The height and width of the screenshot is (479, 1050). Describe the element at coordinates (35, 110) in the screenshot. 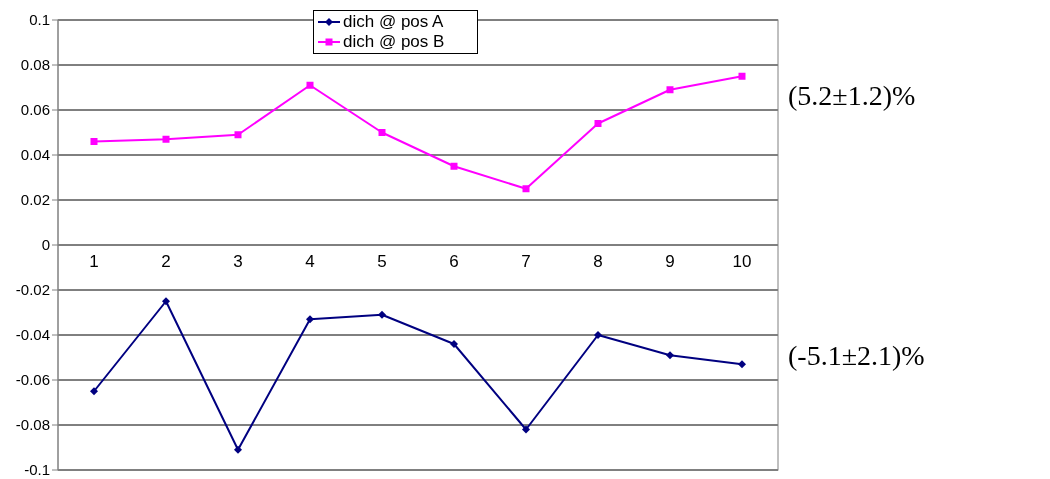

I see `y-tick-label: 0.06` at that location.